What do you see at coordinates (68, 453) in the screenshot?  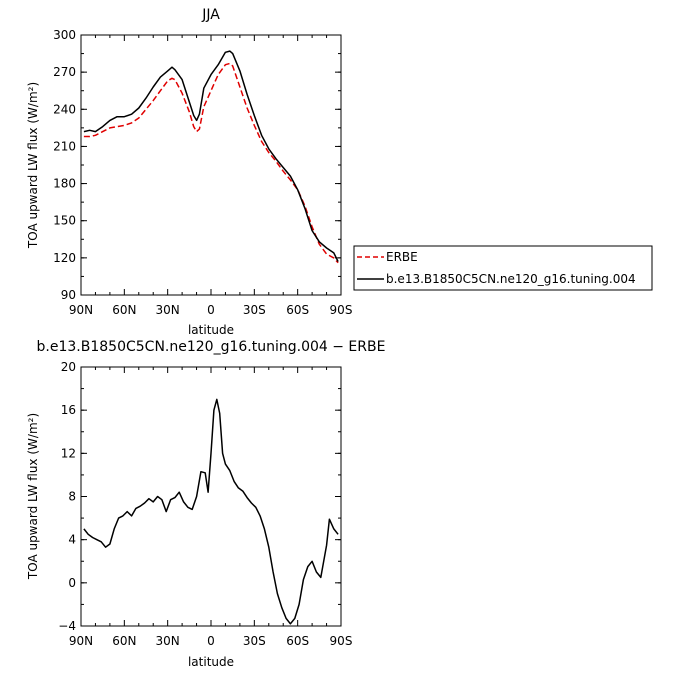 I see `bottom-y-tick-label: 12` at bounding box center [68, 453].